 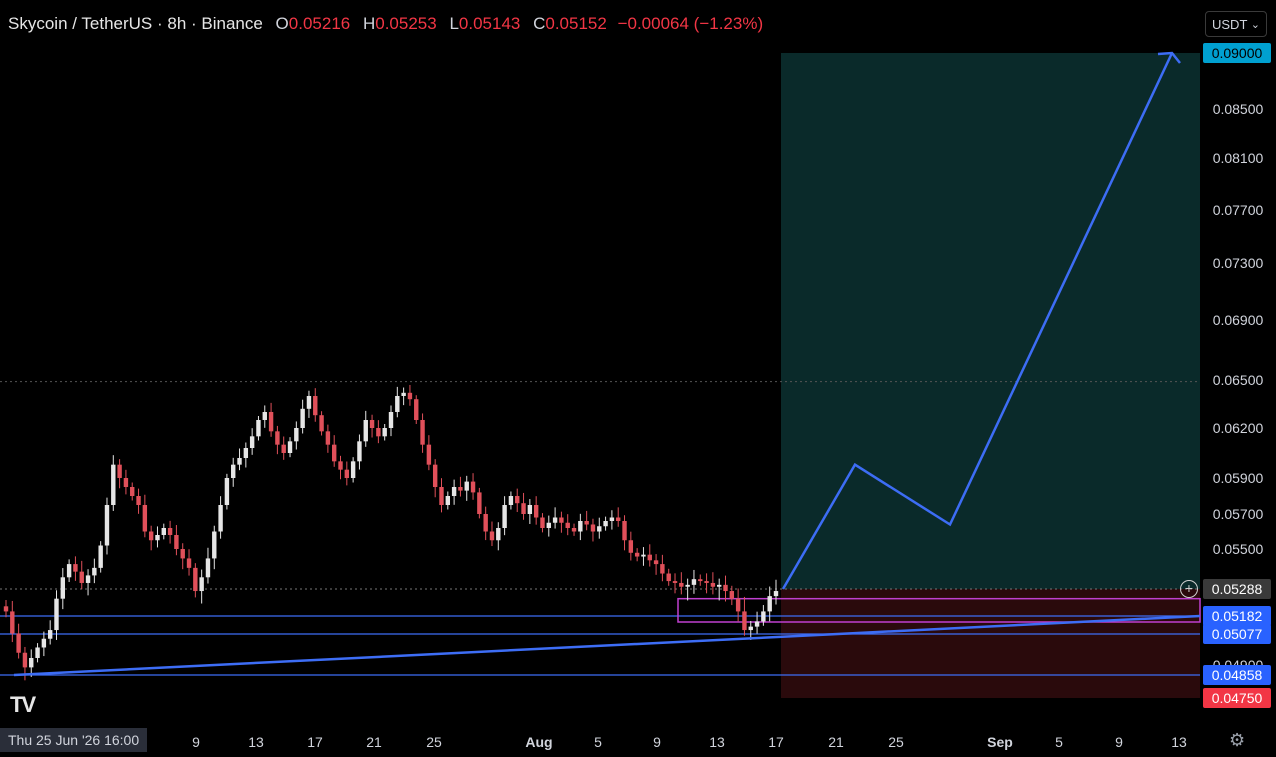 What do you see at coordinates (1237, 740) in the screenshot?
I see `gear-icon: ⚙` at bounding box center [1237, 740].